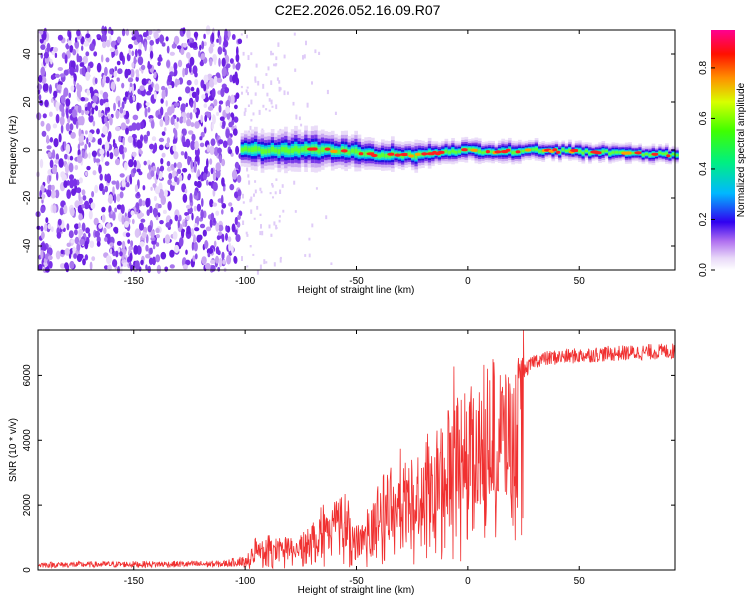  I want to click on spectrogram-x-tick-label: -100, so click(245, 281).